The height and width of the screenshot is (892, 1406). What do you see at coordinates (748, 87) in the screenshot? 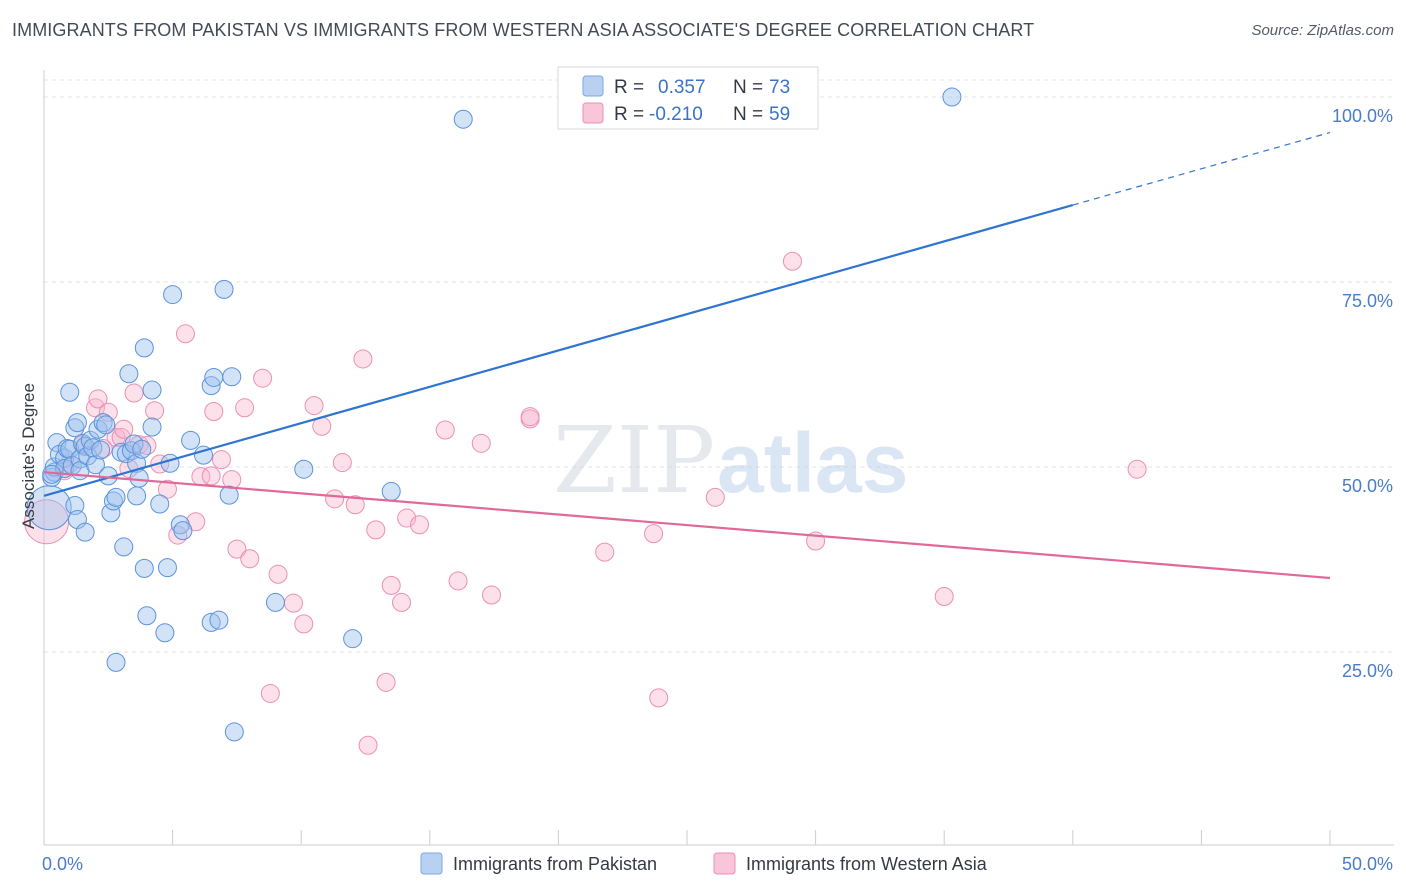
I see `legend-n-label-pakistan: N =` at bounding box center [748, 87].